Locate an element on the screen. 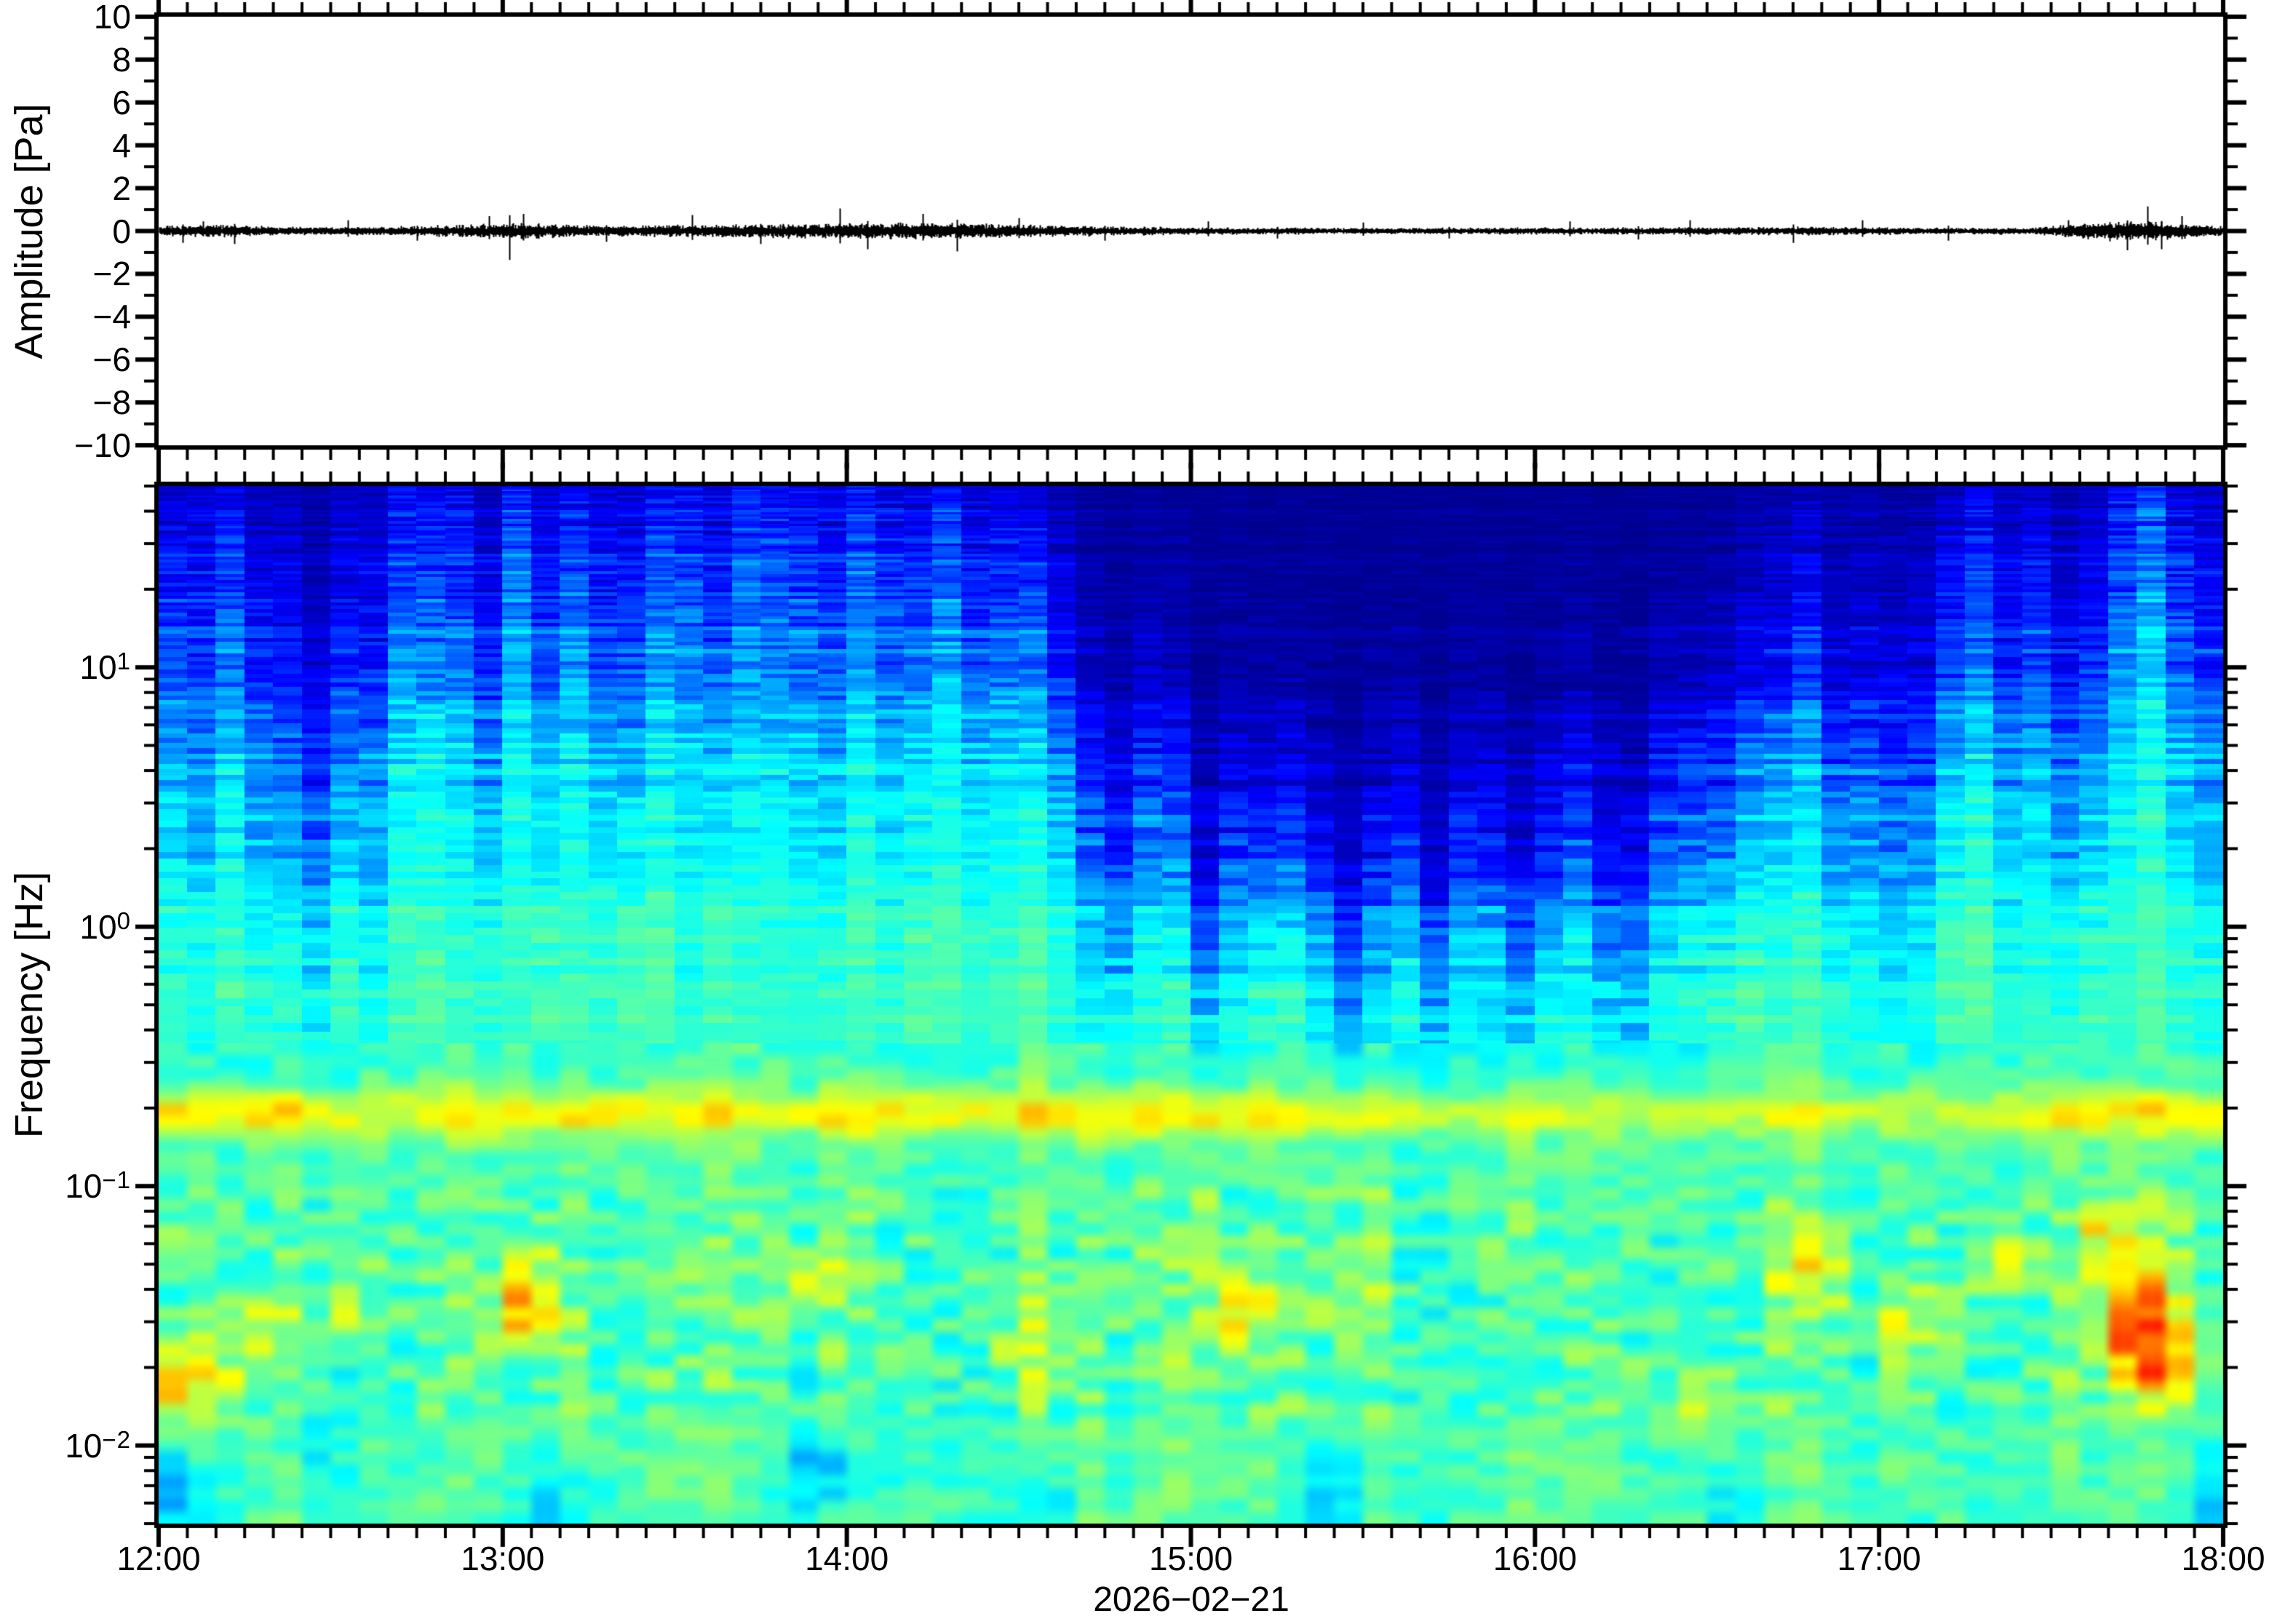 The width and height of the screenshot is (2269, 1624). amplitude-tick-label: 4 is located at coordinates (122, 145).